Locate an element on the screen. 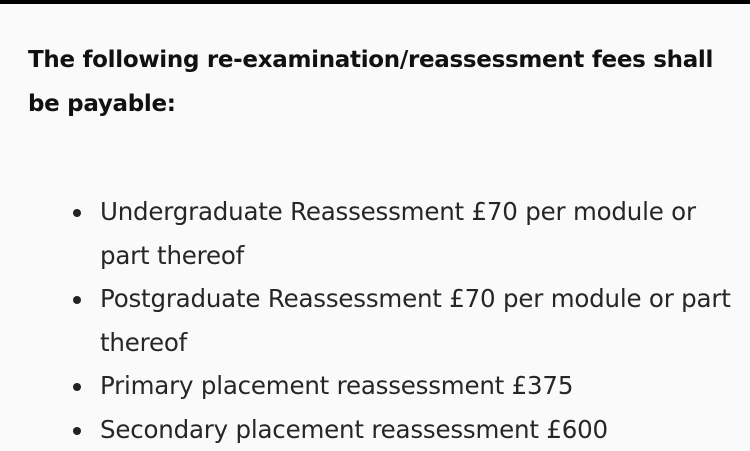  list-item: Primary placement reassessment £375 is located at coordinates (370, 386).